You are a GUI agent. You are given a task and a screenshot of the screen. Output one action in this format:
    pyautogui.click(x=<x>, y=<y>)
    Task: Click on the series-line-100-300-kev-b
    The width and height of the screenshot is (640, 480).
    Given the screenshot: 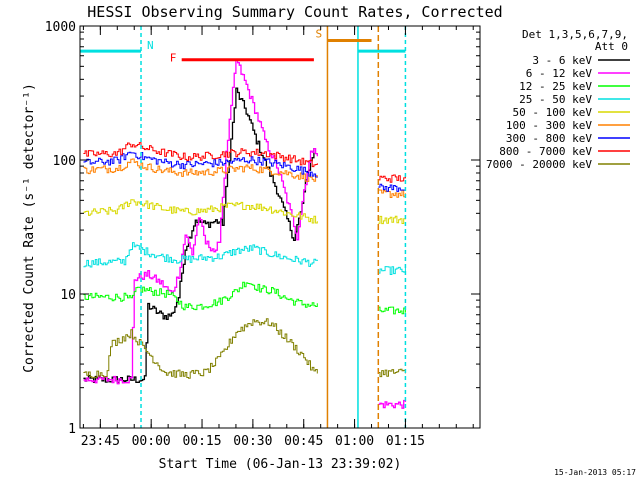 What is the action you would take?
    pyautogui.click(x=392, y=193)
    